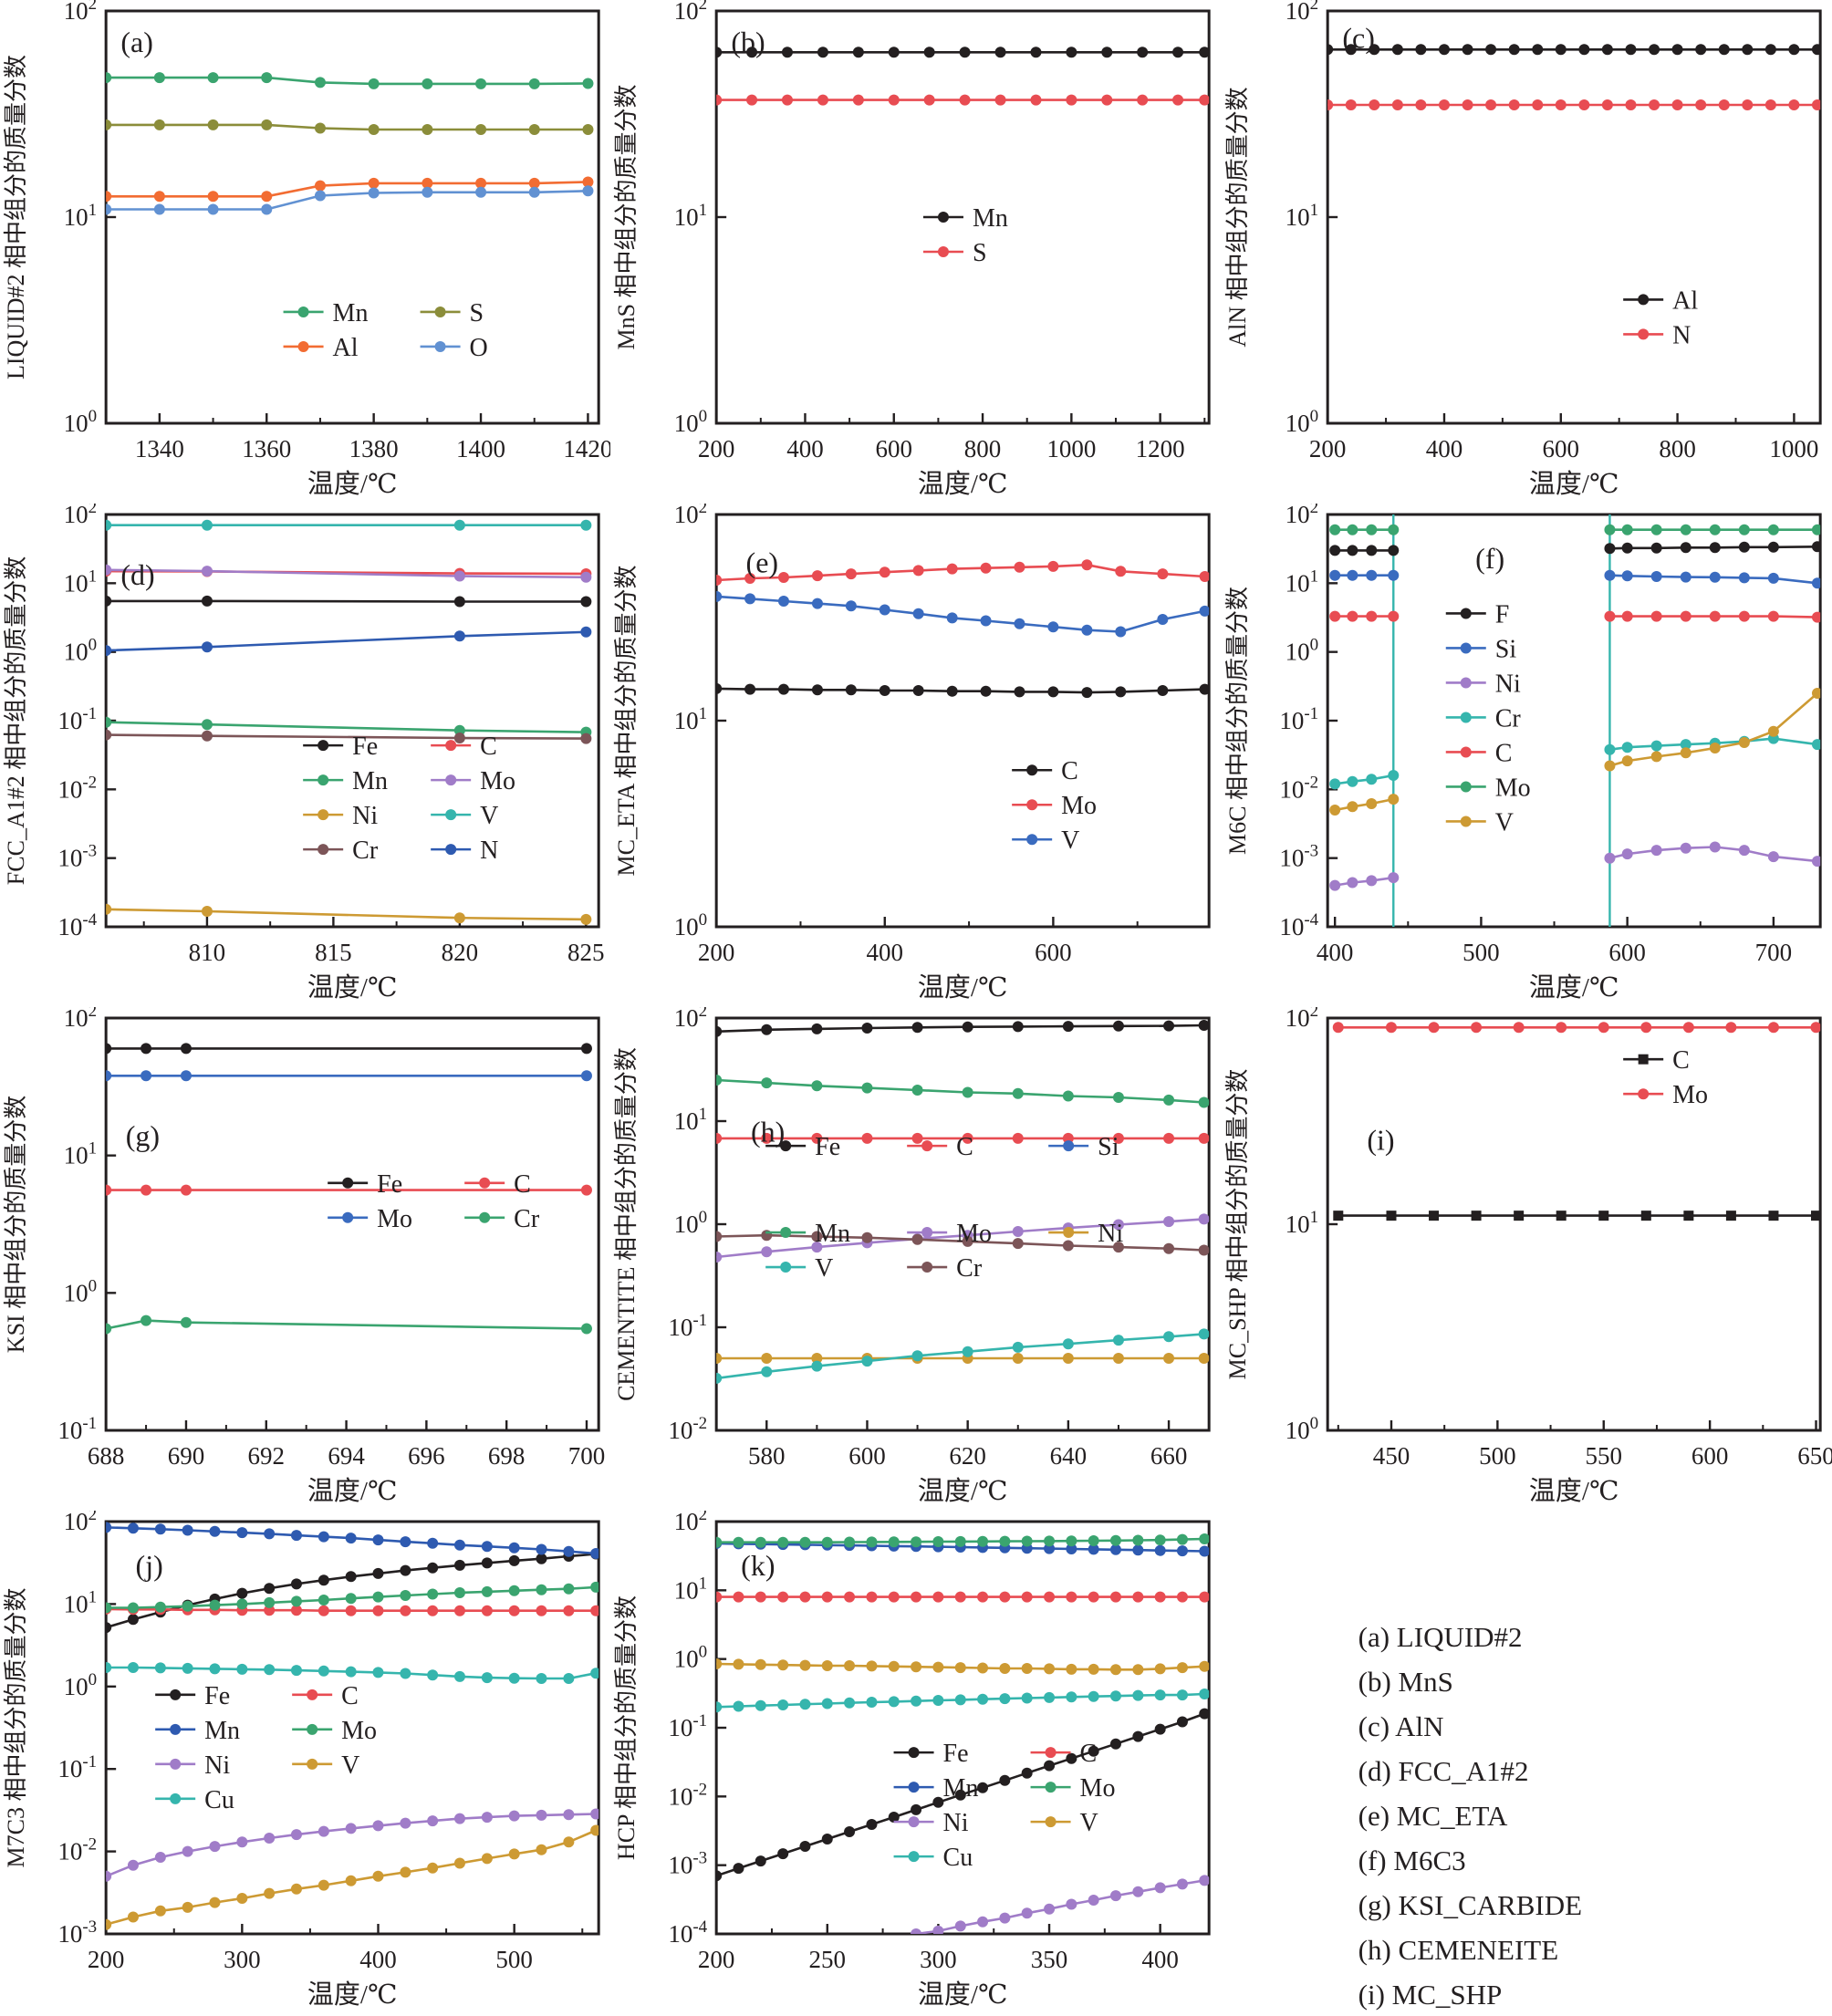  Describe the element at coordinates (586, 449) in the screenshot. I see `x-tick-label: 1420` at that location.